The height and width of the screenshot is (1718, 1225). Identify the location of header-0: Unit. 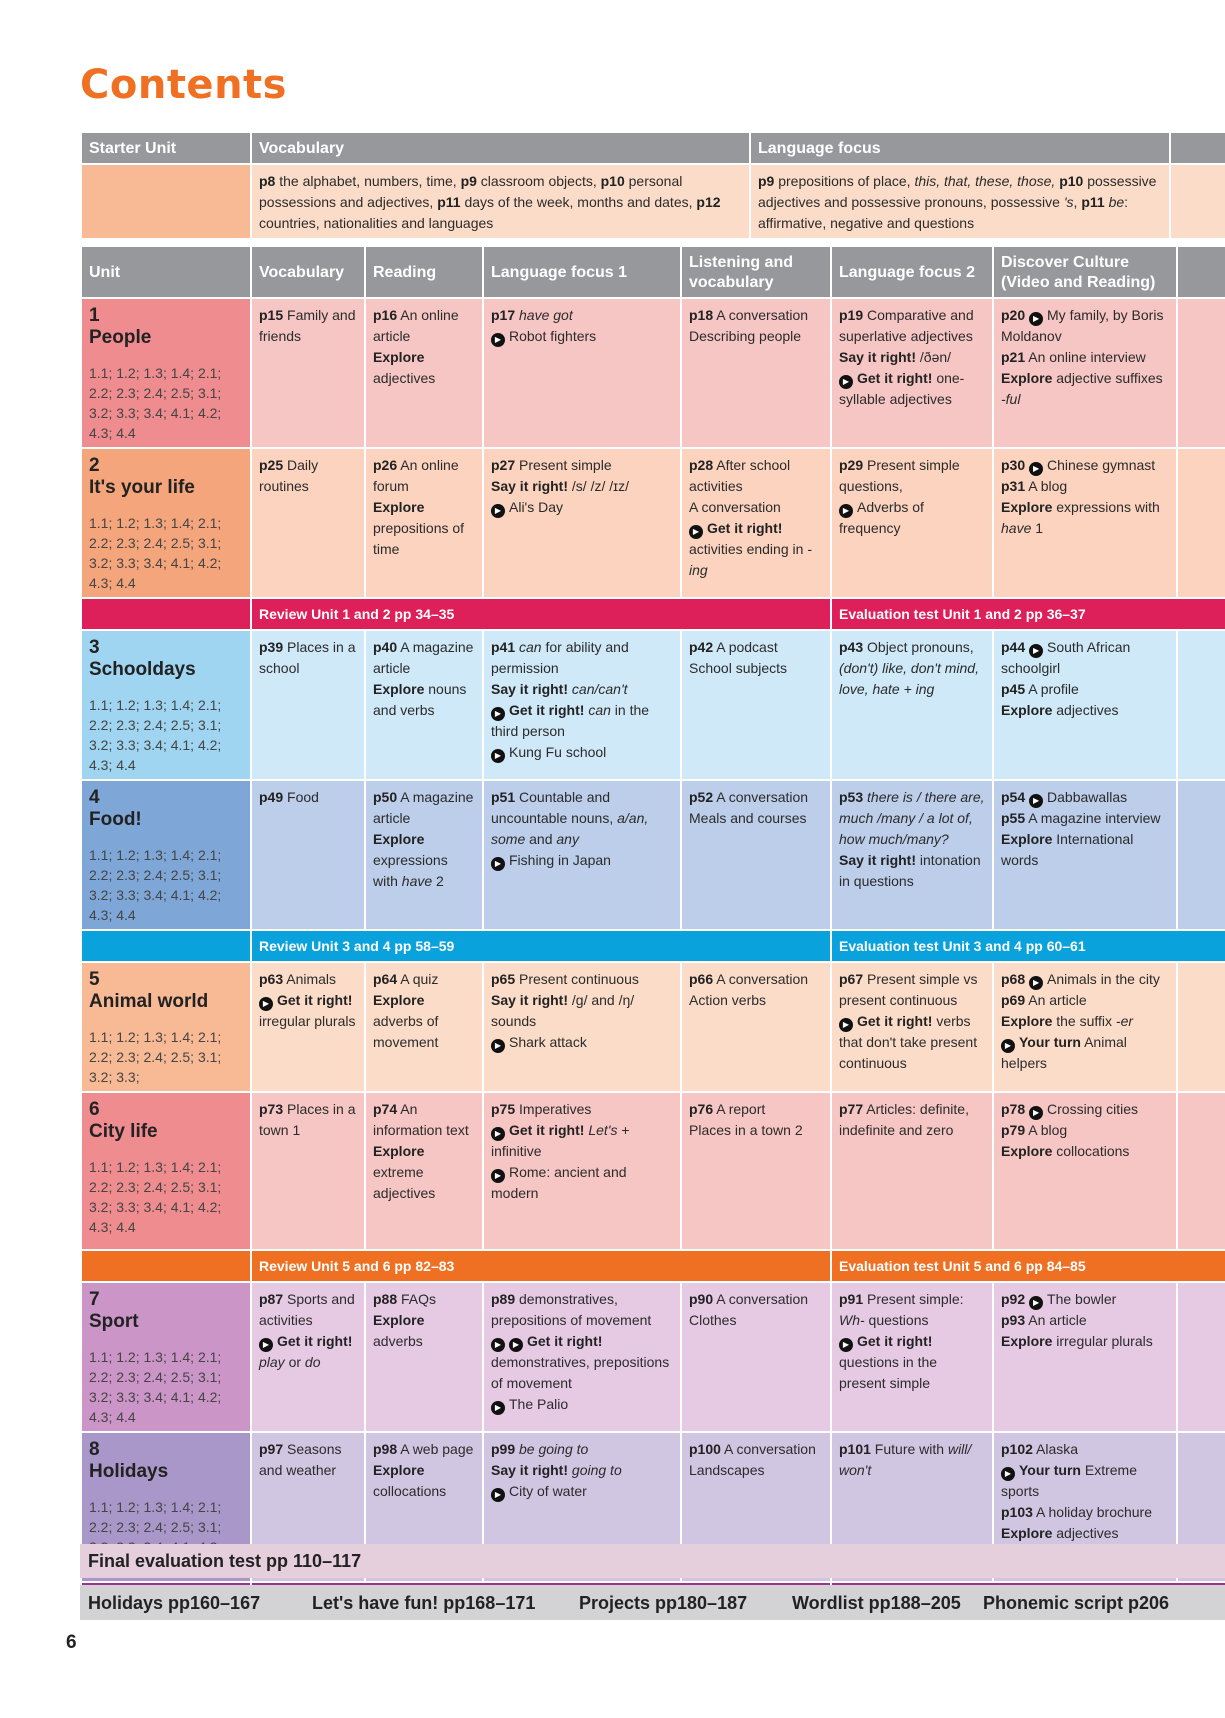
(166, 272).